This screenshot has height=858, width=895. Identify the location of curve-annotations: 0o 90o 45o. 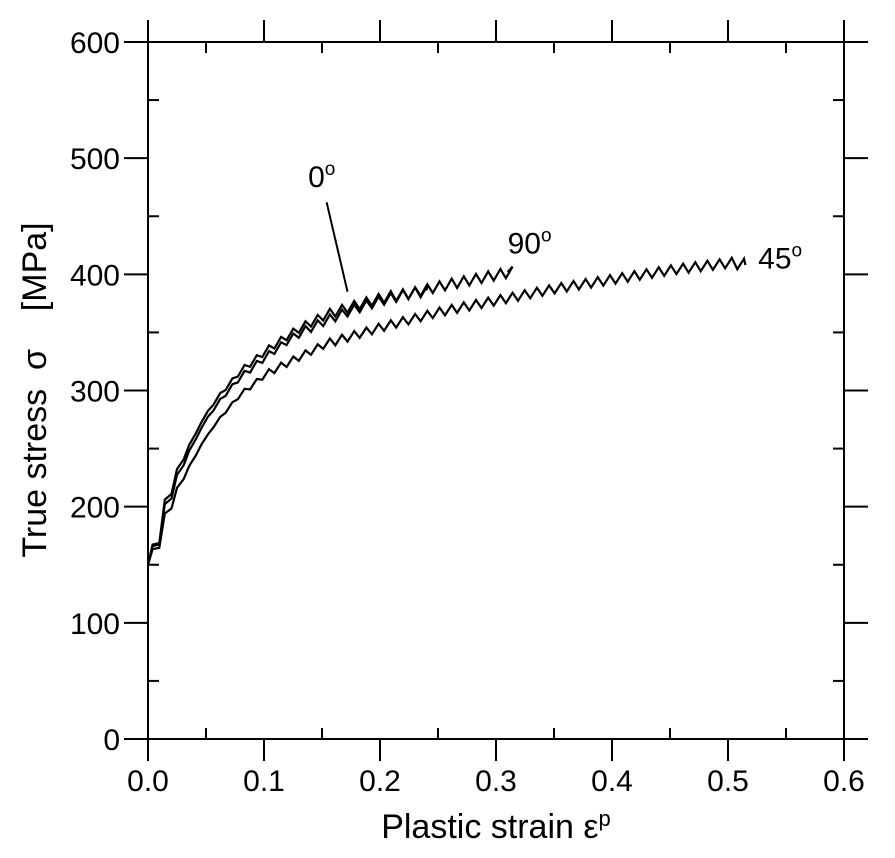
(555, 225).